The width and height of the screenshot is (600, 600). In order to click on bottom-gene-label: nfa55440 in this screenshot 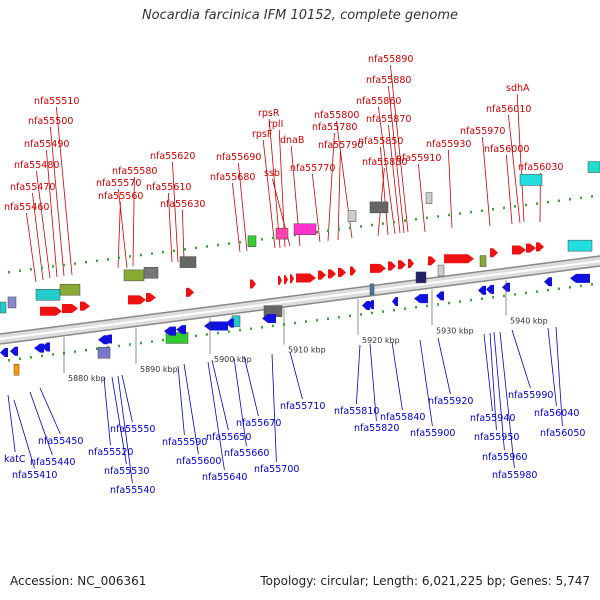, I will do `click(52, 462)`.